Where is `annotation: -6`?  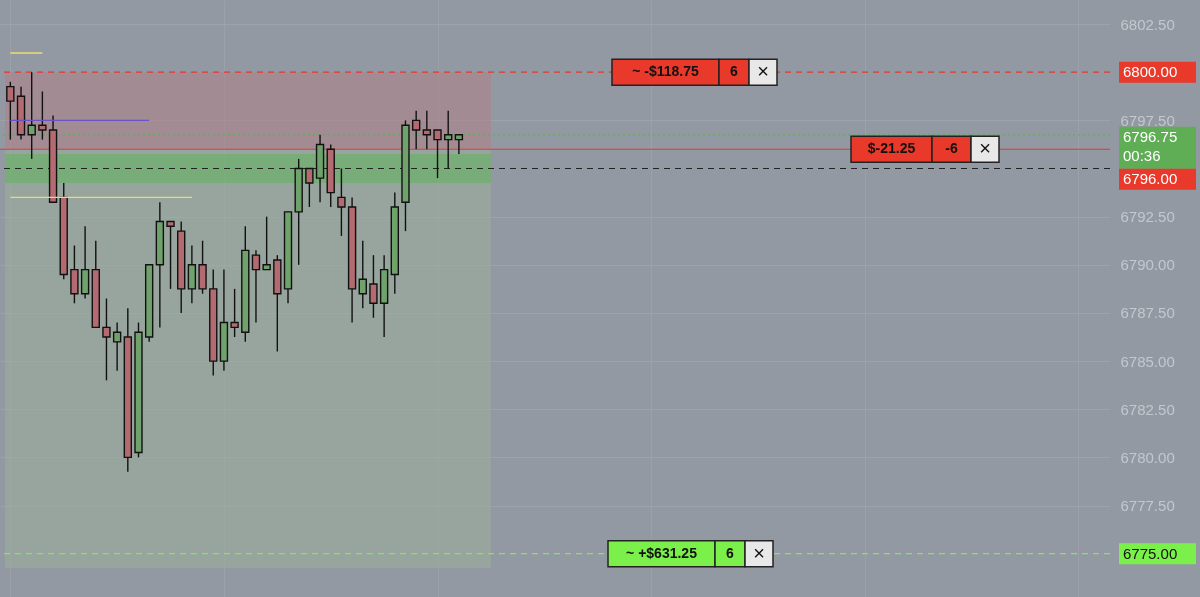
annotation: -6 is located at coordinates (951, 148).